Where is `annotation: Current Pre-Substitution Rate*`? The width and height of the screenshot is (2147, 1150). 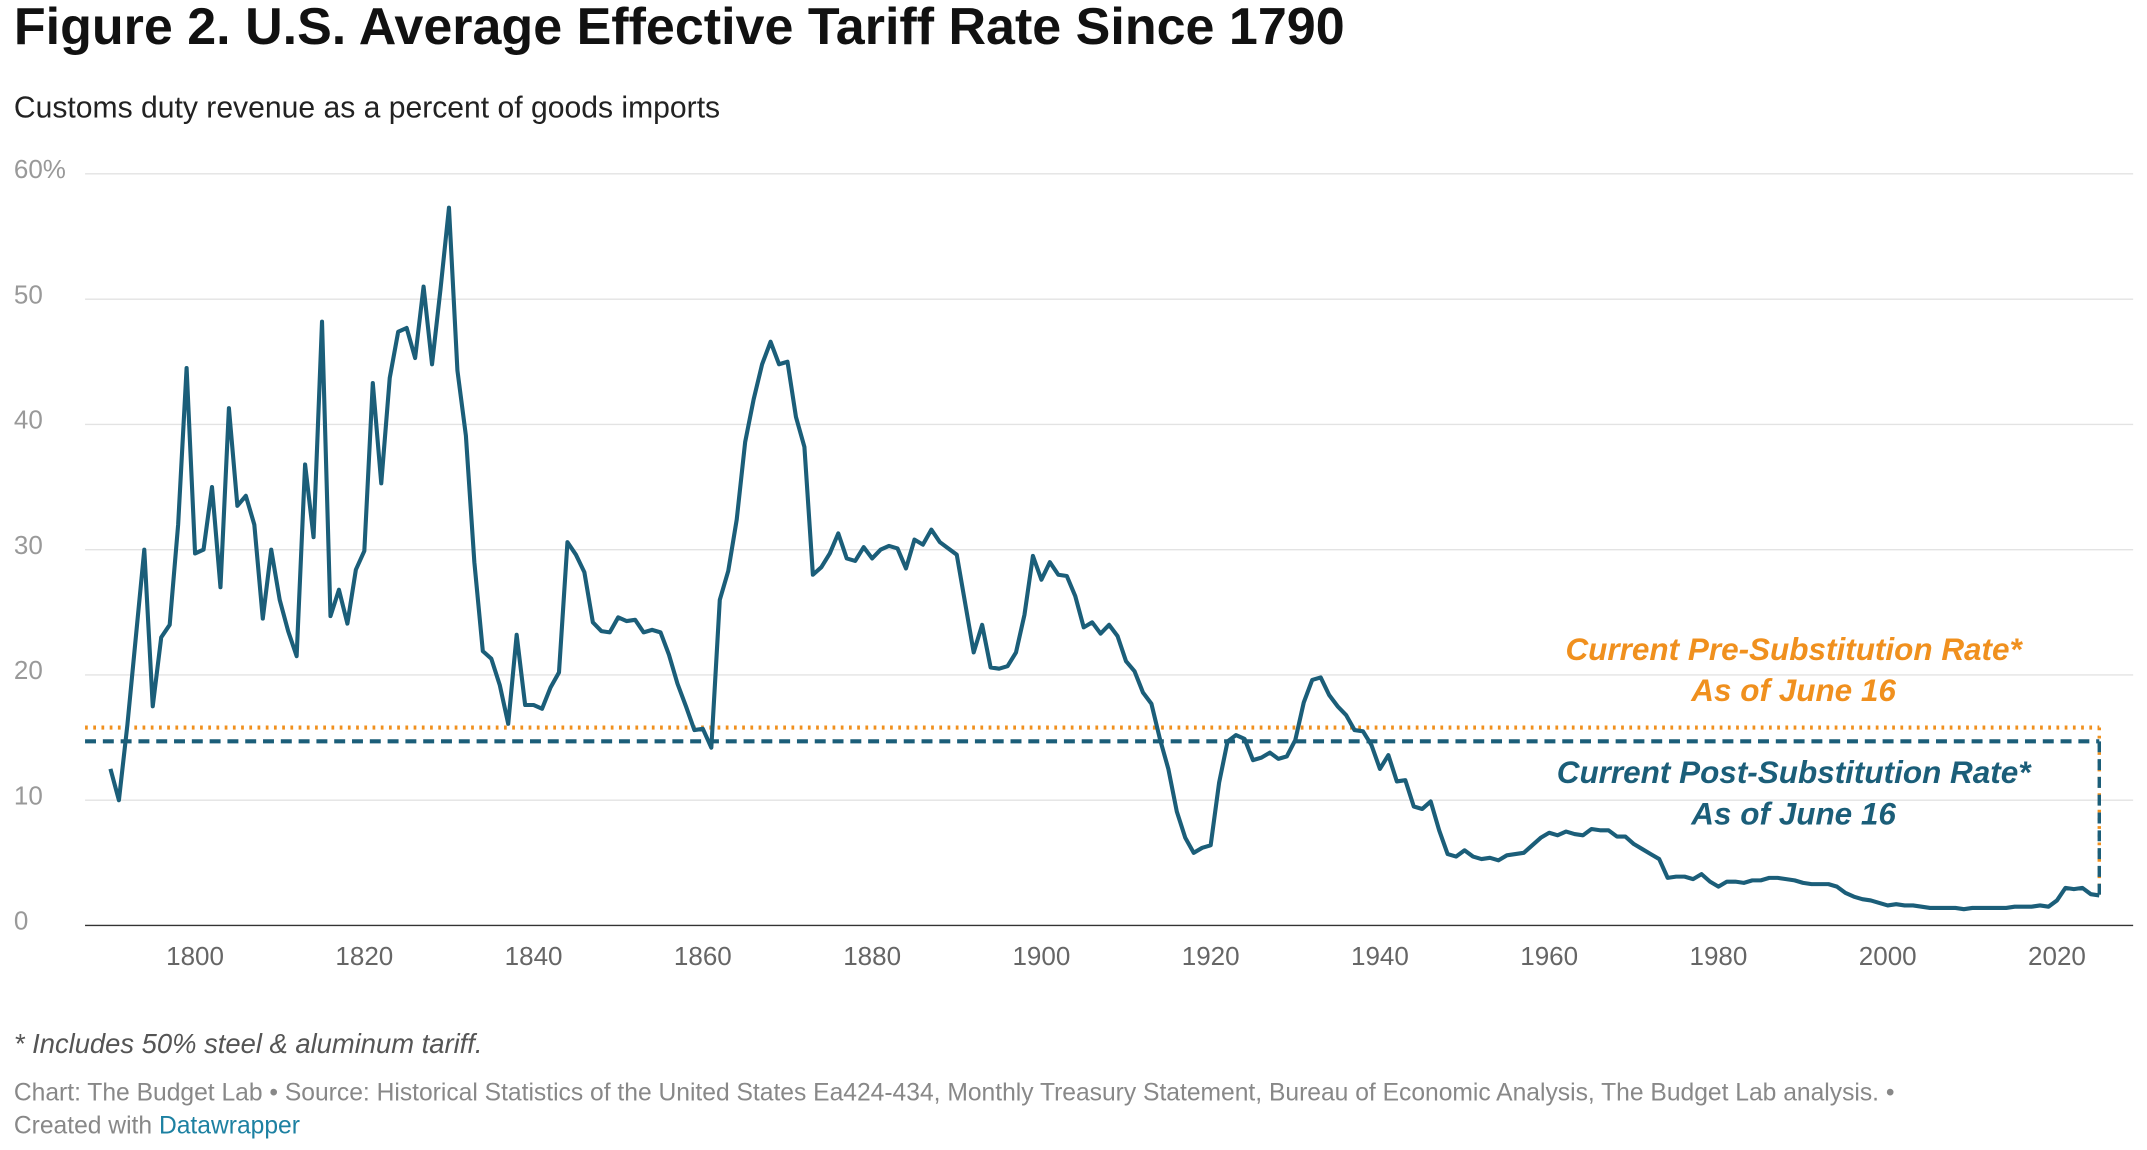
annotation: Current Pre-Substitution Rate* is located at coordinates (1794, 649).